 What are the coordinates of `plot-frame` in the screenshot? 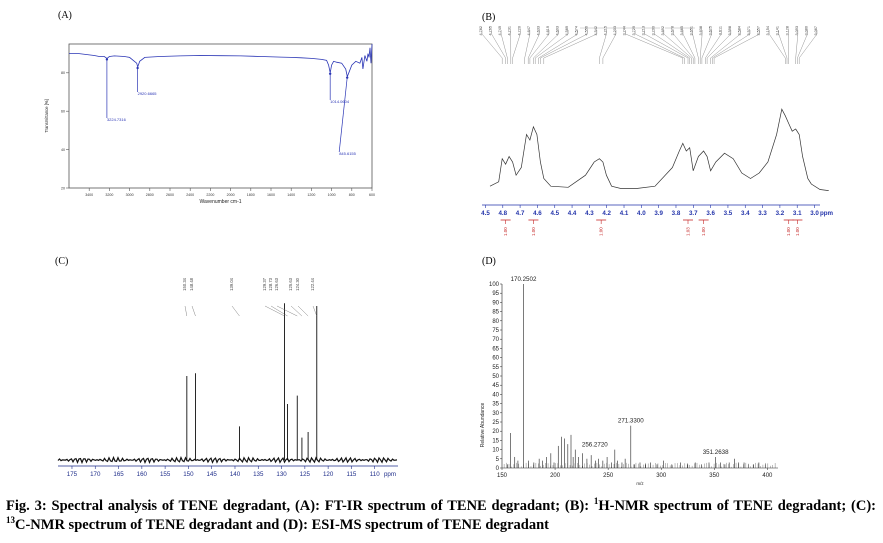 It's located at (220, 116).